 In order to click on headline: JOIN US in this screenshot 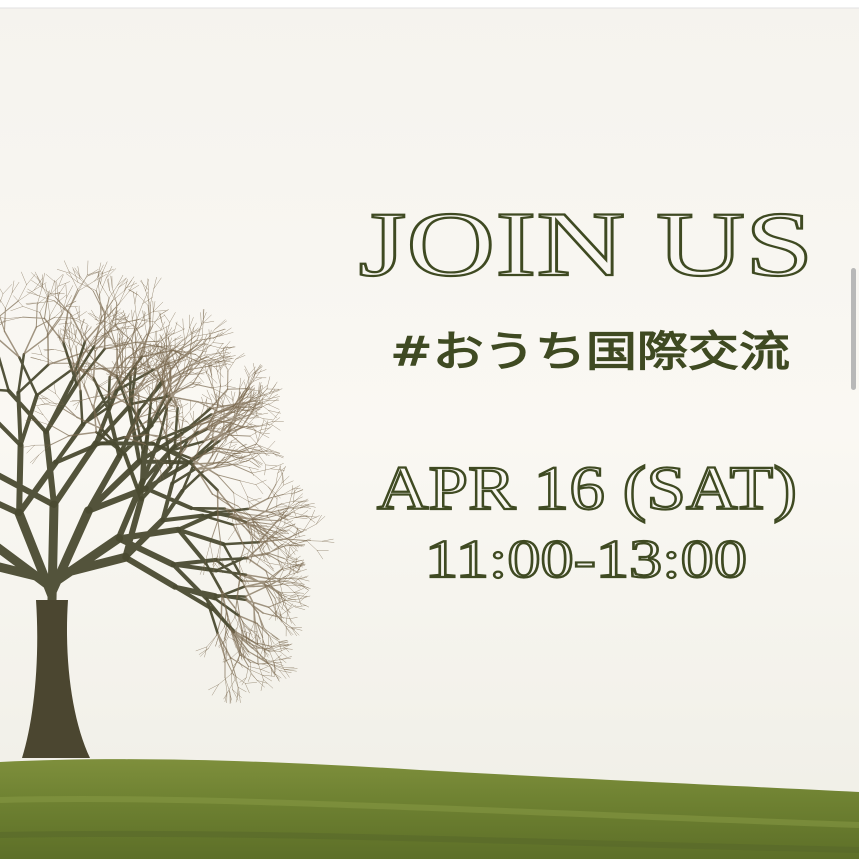, I will do `click(586, 244)`.